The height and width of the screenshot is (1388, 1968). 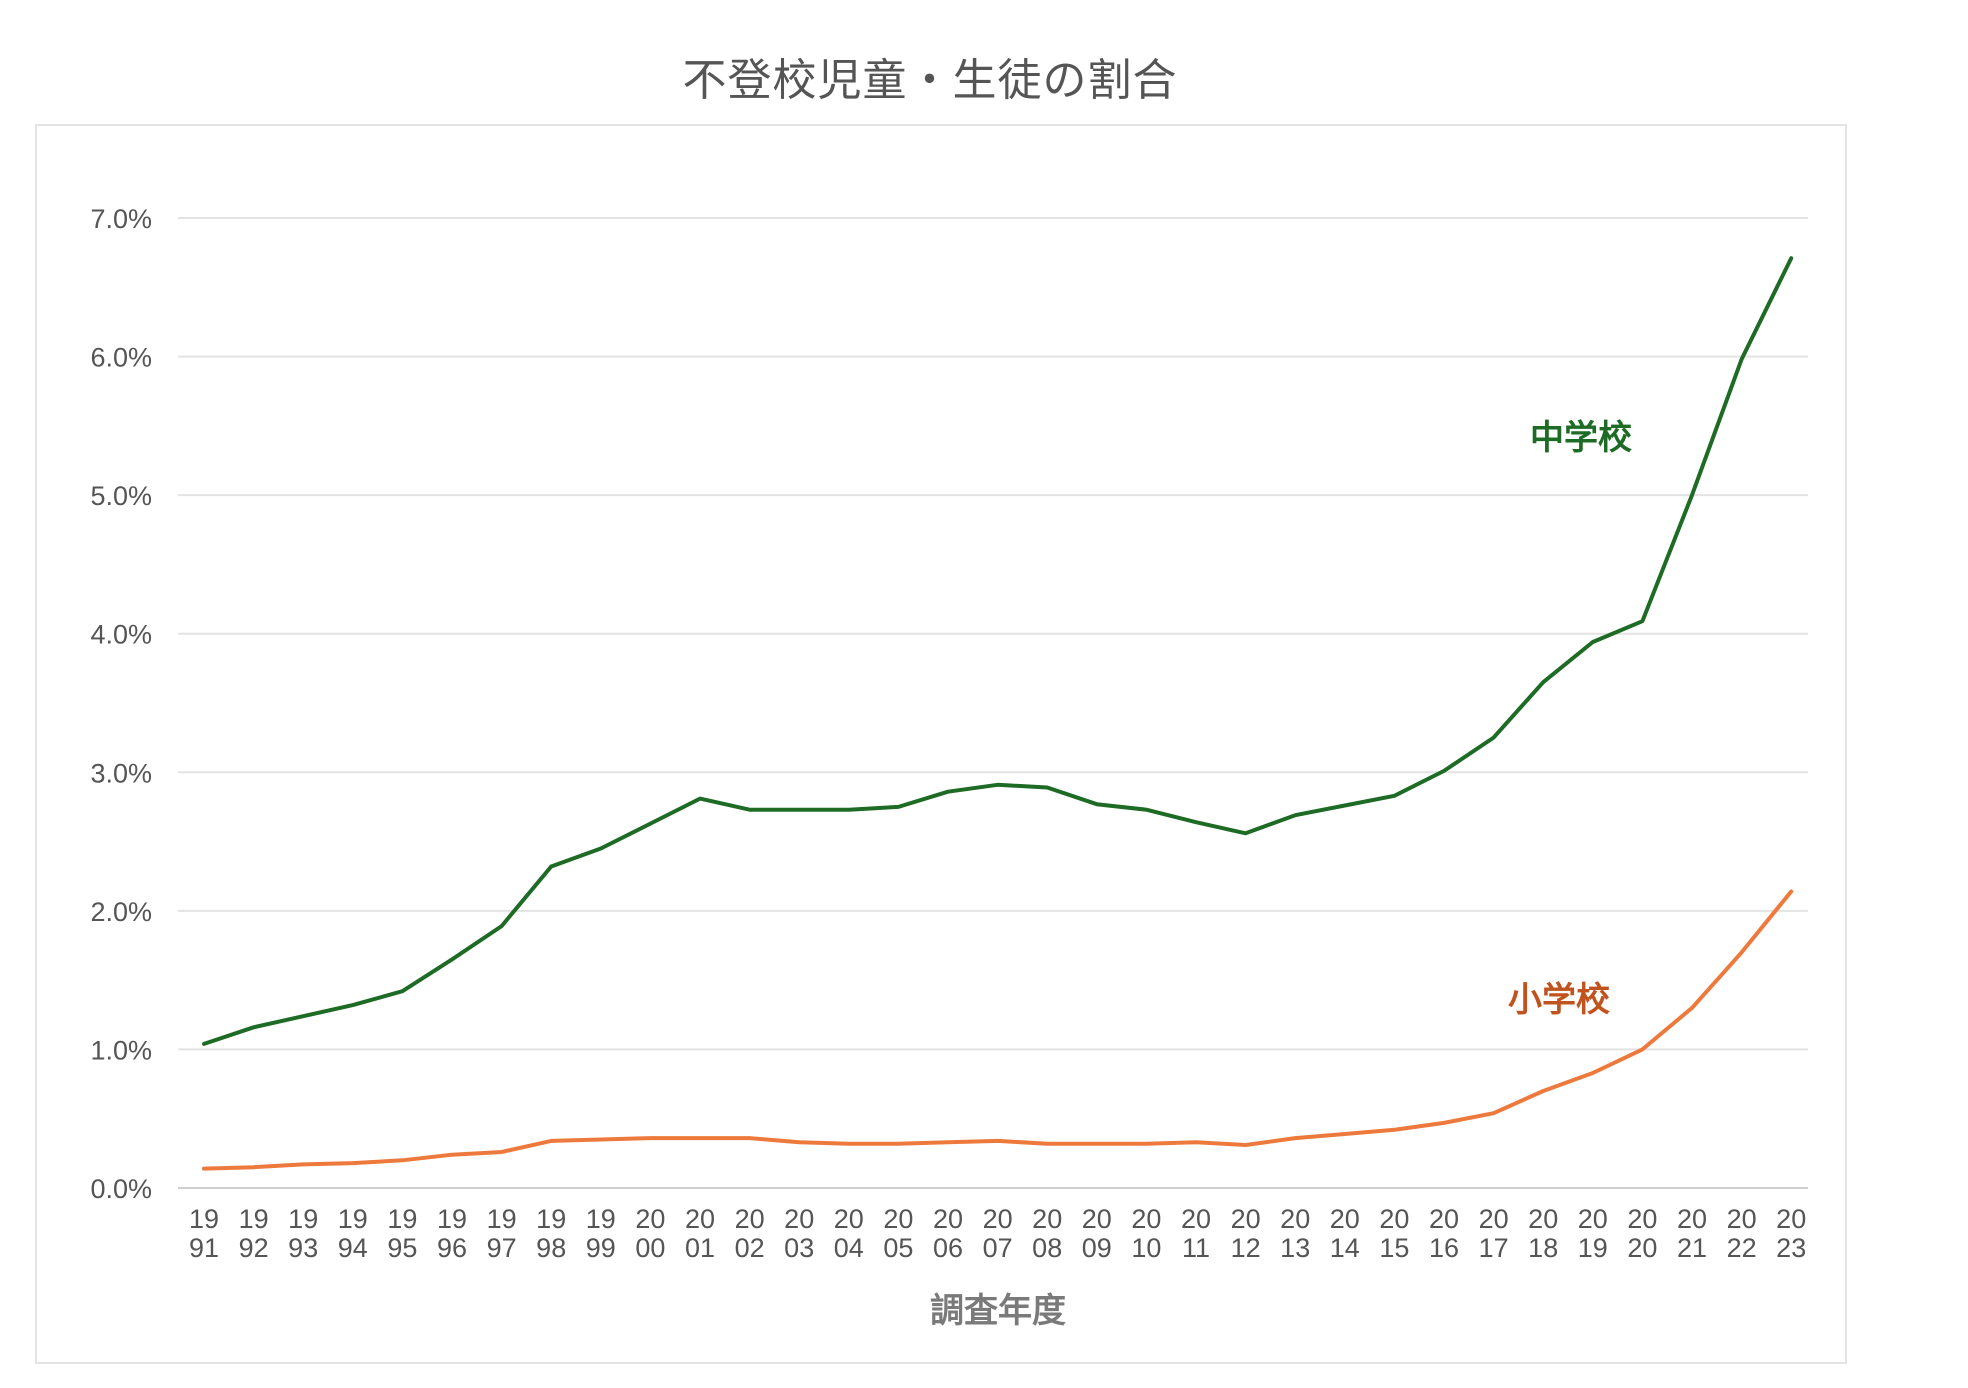 What do you see at coordinates (121, 496) in the screenshot?
I see `y-tick-label: 5.0%` at bounding box center [121, 496].